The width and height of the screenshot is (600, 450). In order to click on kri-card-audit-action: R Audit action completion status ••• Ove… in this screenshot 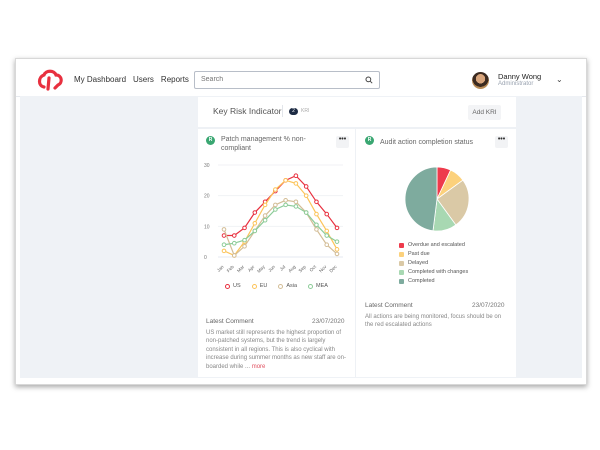, I will do `click(436, 253)`.